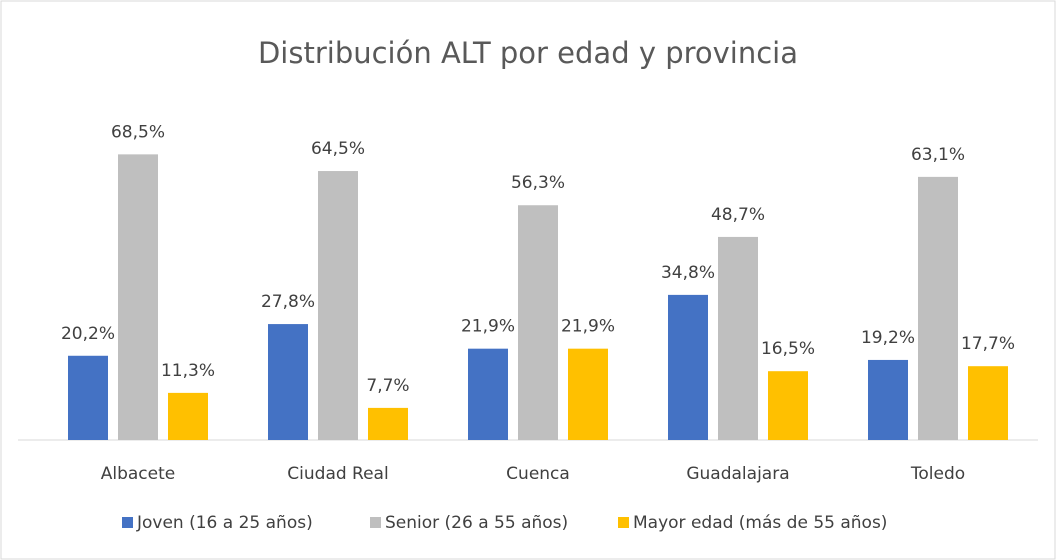  Describe the element at coordinates (476, 523) in the screenshot. I see `legend-label: Senior (26 a 55 años)` at that location.